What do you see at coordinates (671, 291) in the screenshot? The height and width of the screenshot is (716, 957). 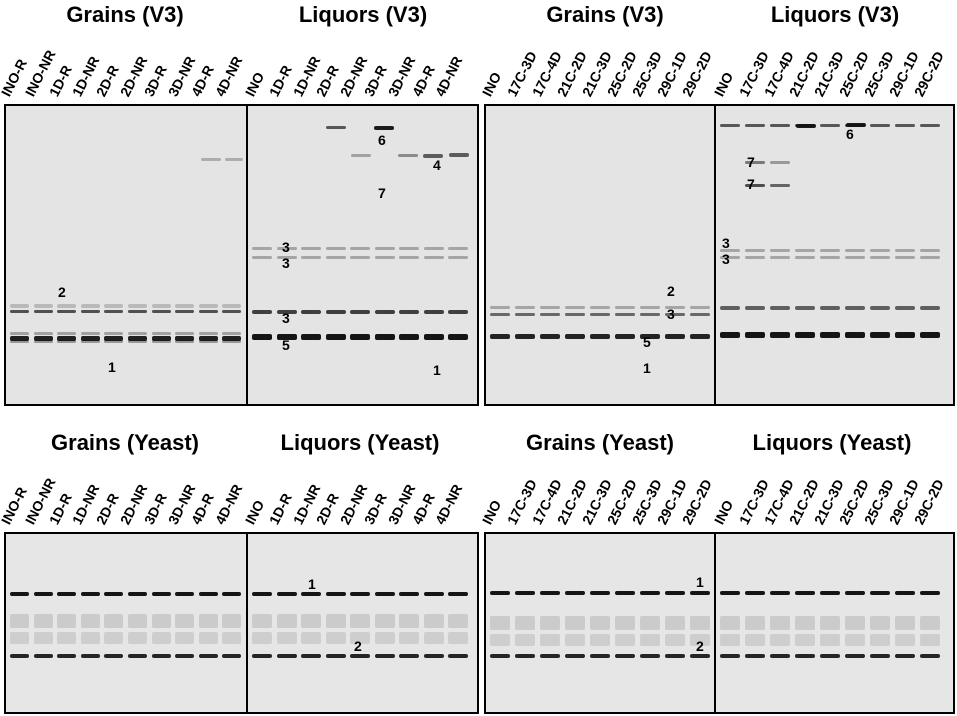 I see `band-label-2: 2` at bounding box center [671, 291].